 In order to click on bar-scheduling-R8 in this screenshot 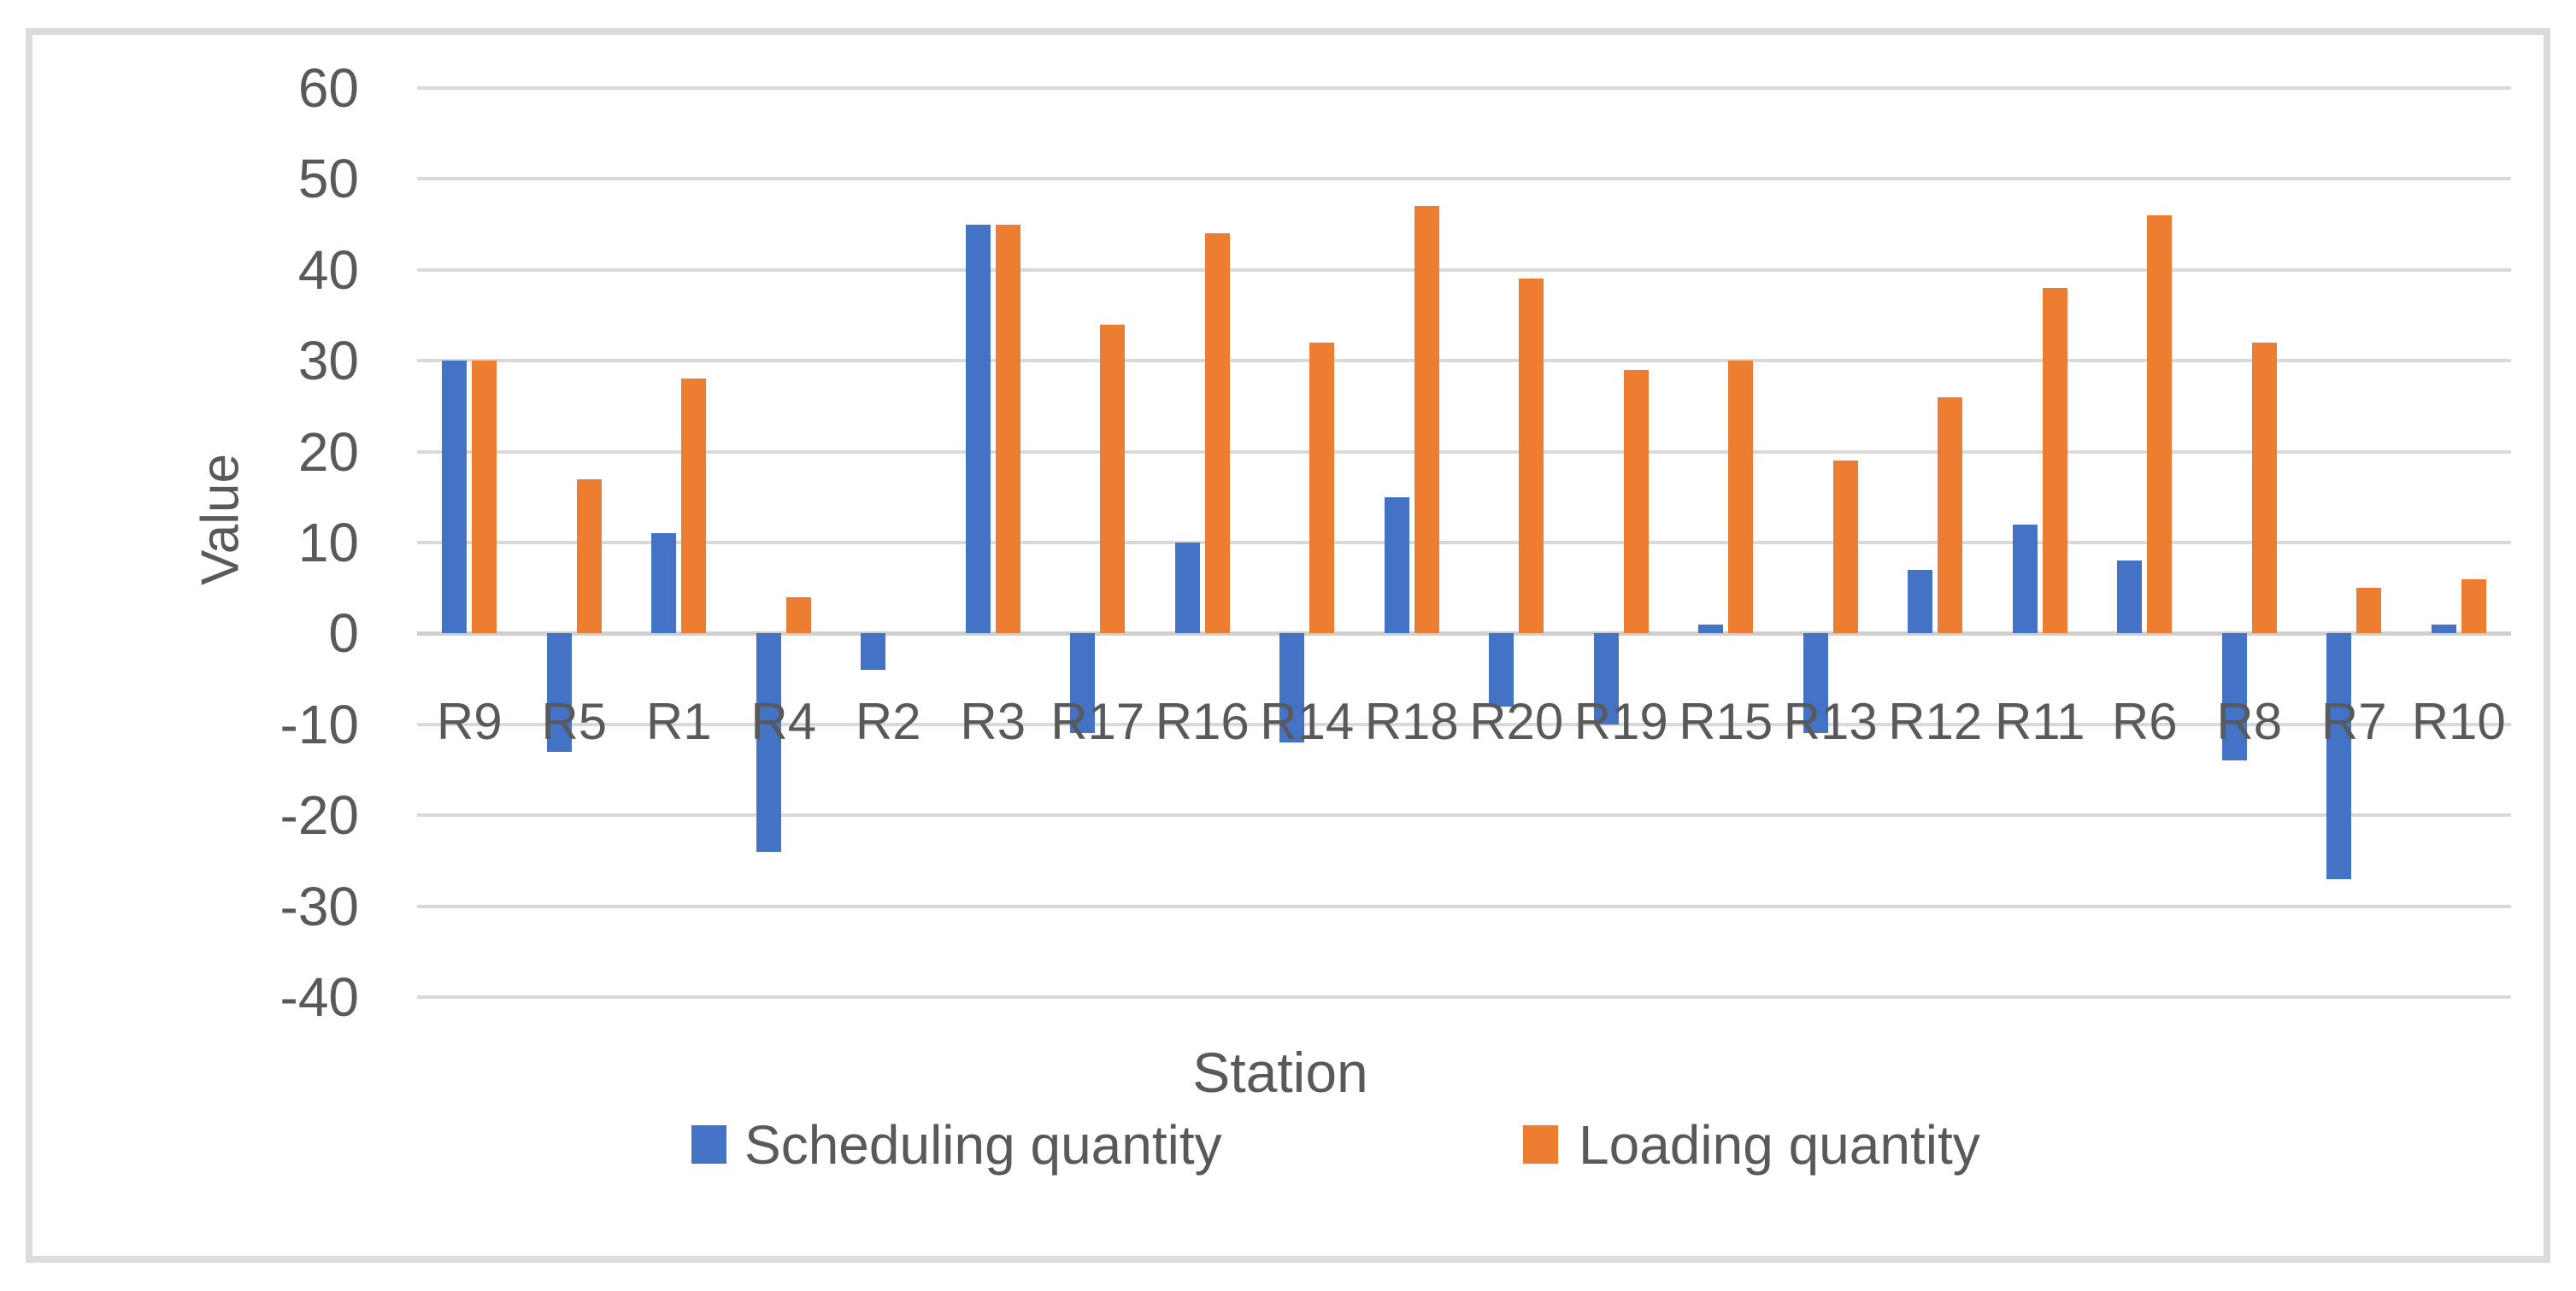, I will do `click(2234, 697)`.